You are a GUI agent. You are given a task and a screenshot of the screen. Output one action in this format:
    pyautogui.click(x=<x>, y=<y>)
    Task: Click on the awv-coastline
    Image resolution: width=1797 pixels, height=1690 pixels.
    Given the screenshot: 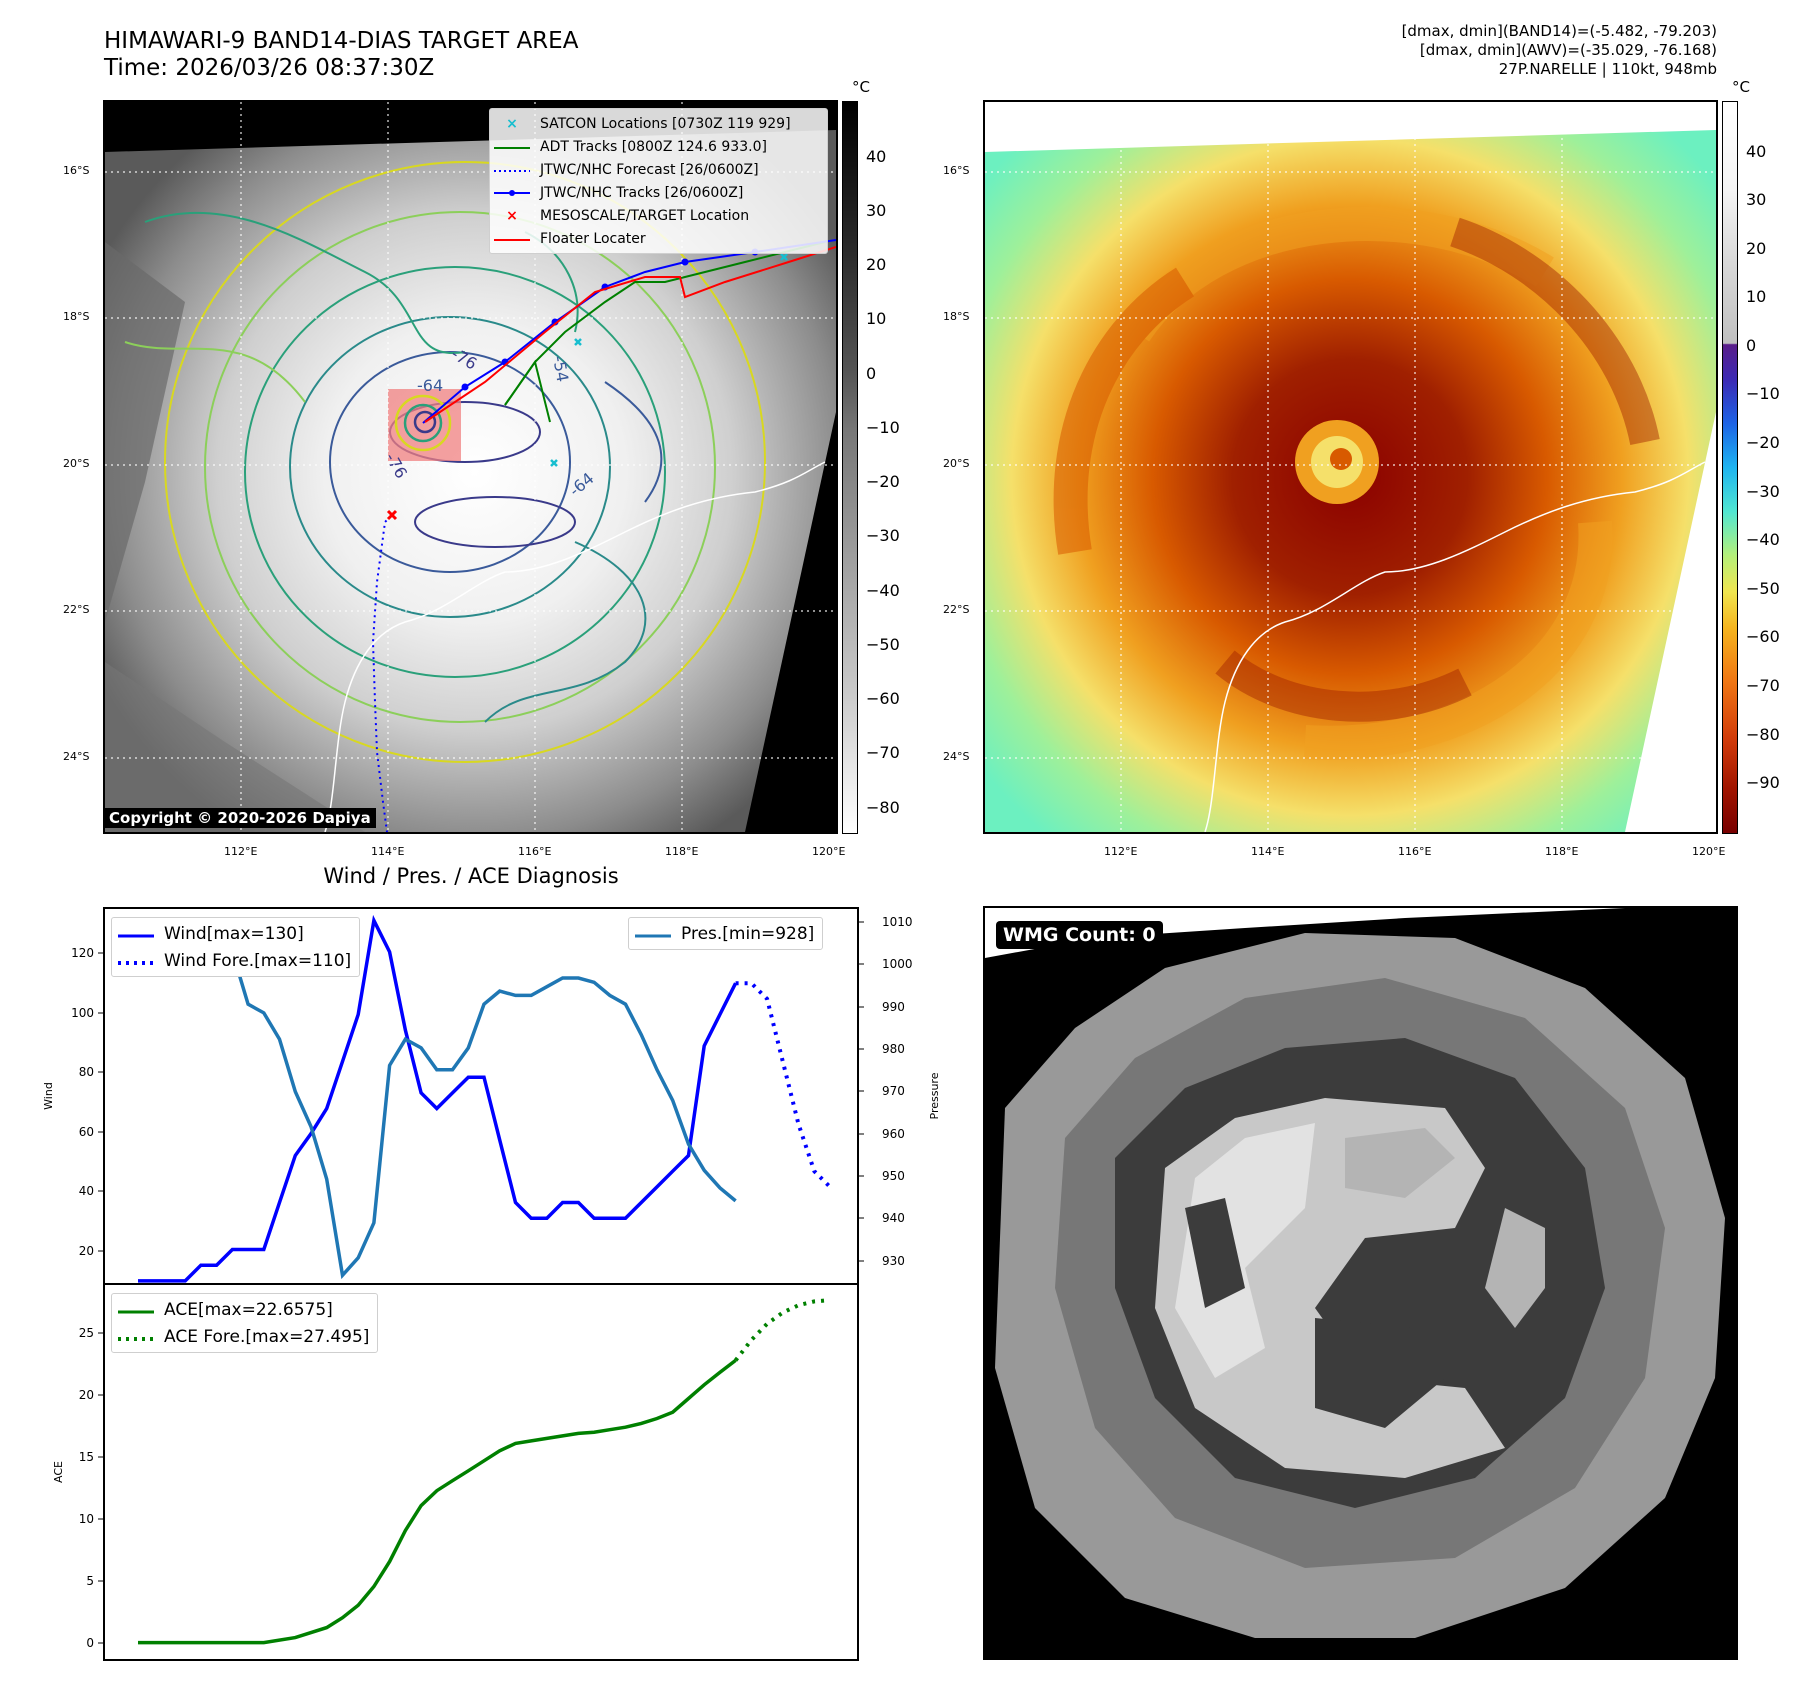 What is the action you would take?
    pyautogui.click(x=1455, y=646)
    